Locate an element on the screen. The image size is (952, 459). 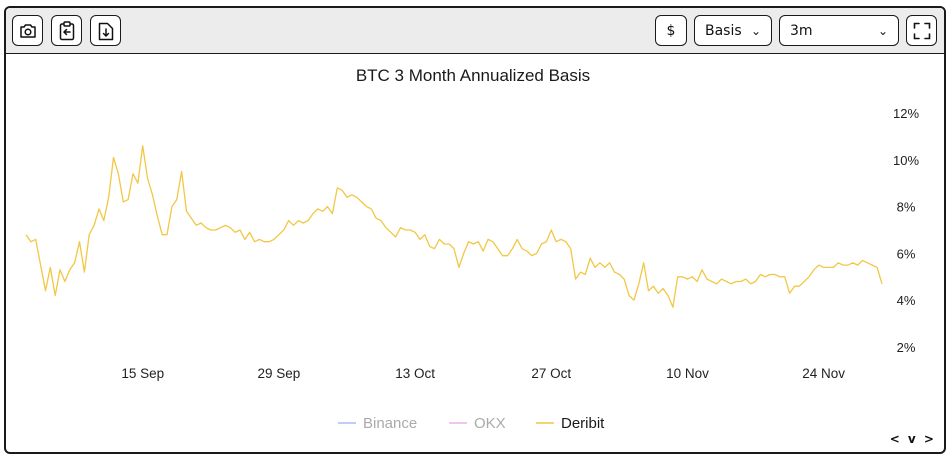
metric-label: Basis is located at coordinates (723, 30).